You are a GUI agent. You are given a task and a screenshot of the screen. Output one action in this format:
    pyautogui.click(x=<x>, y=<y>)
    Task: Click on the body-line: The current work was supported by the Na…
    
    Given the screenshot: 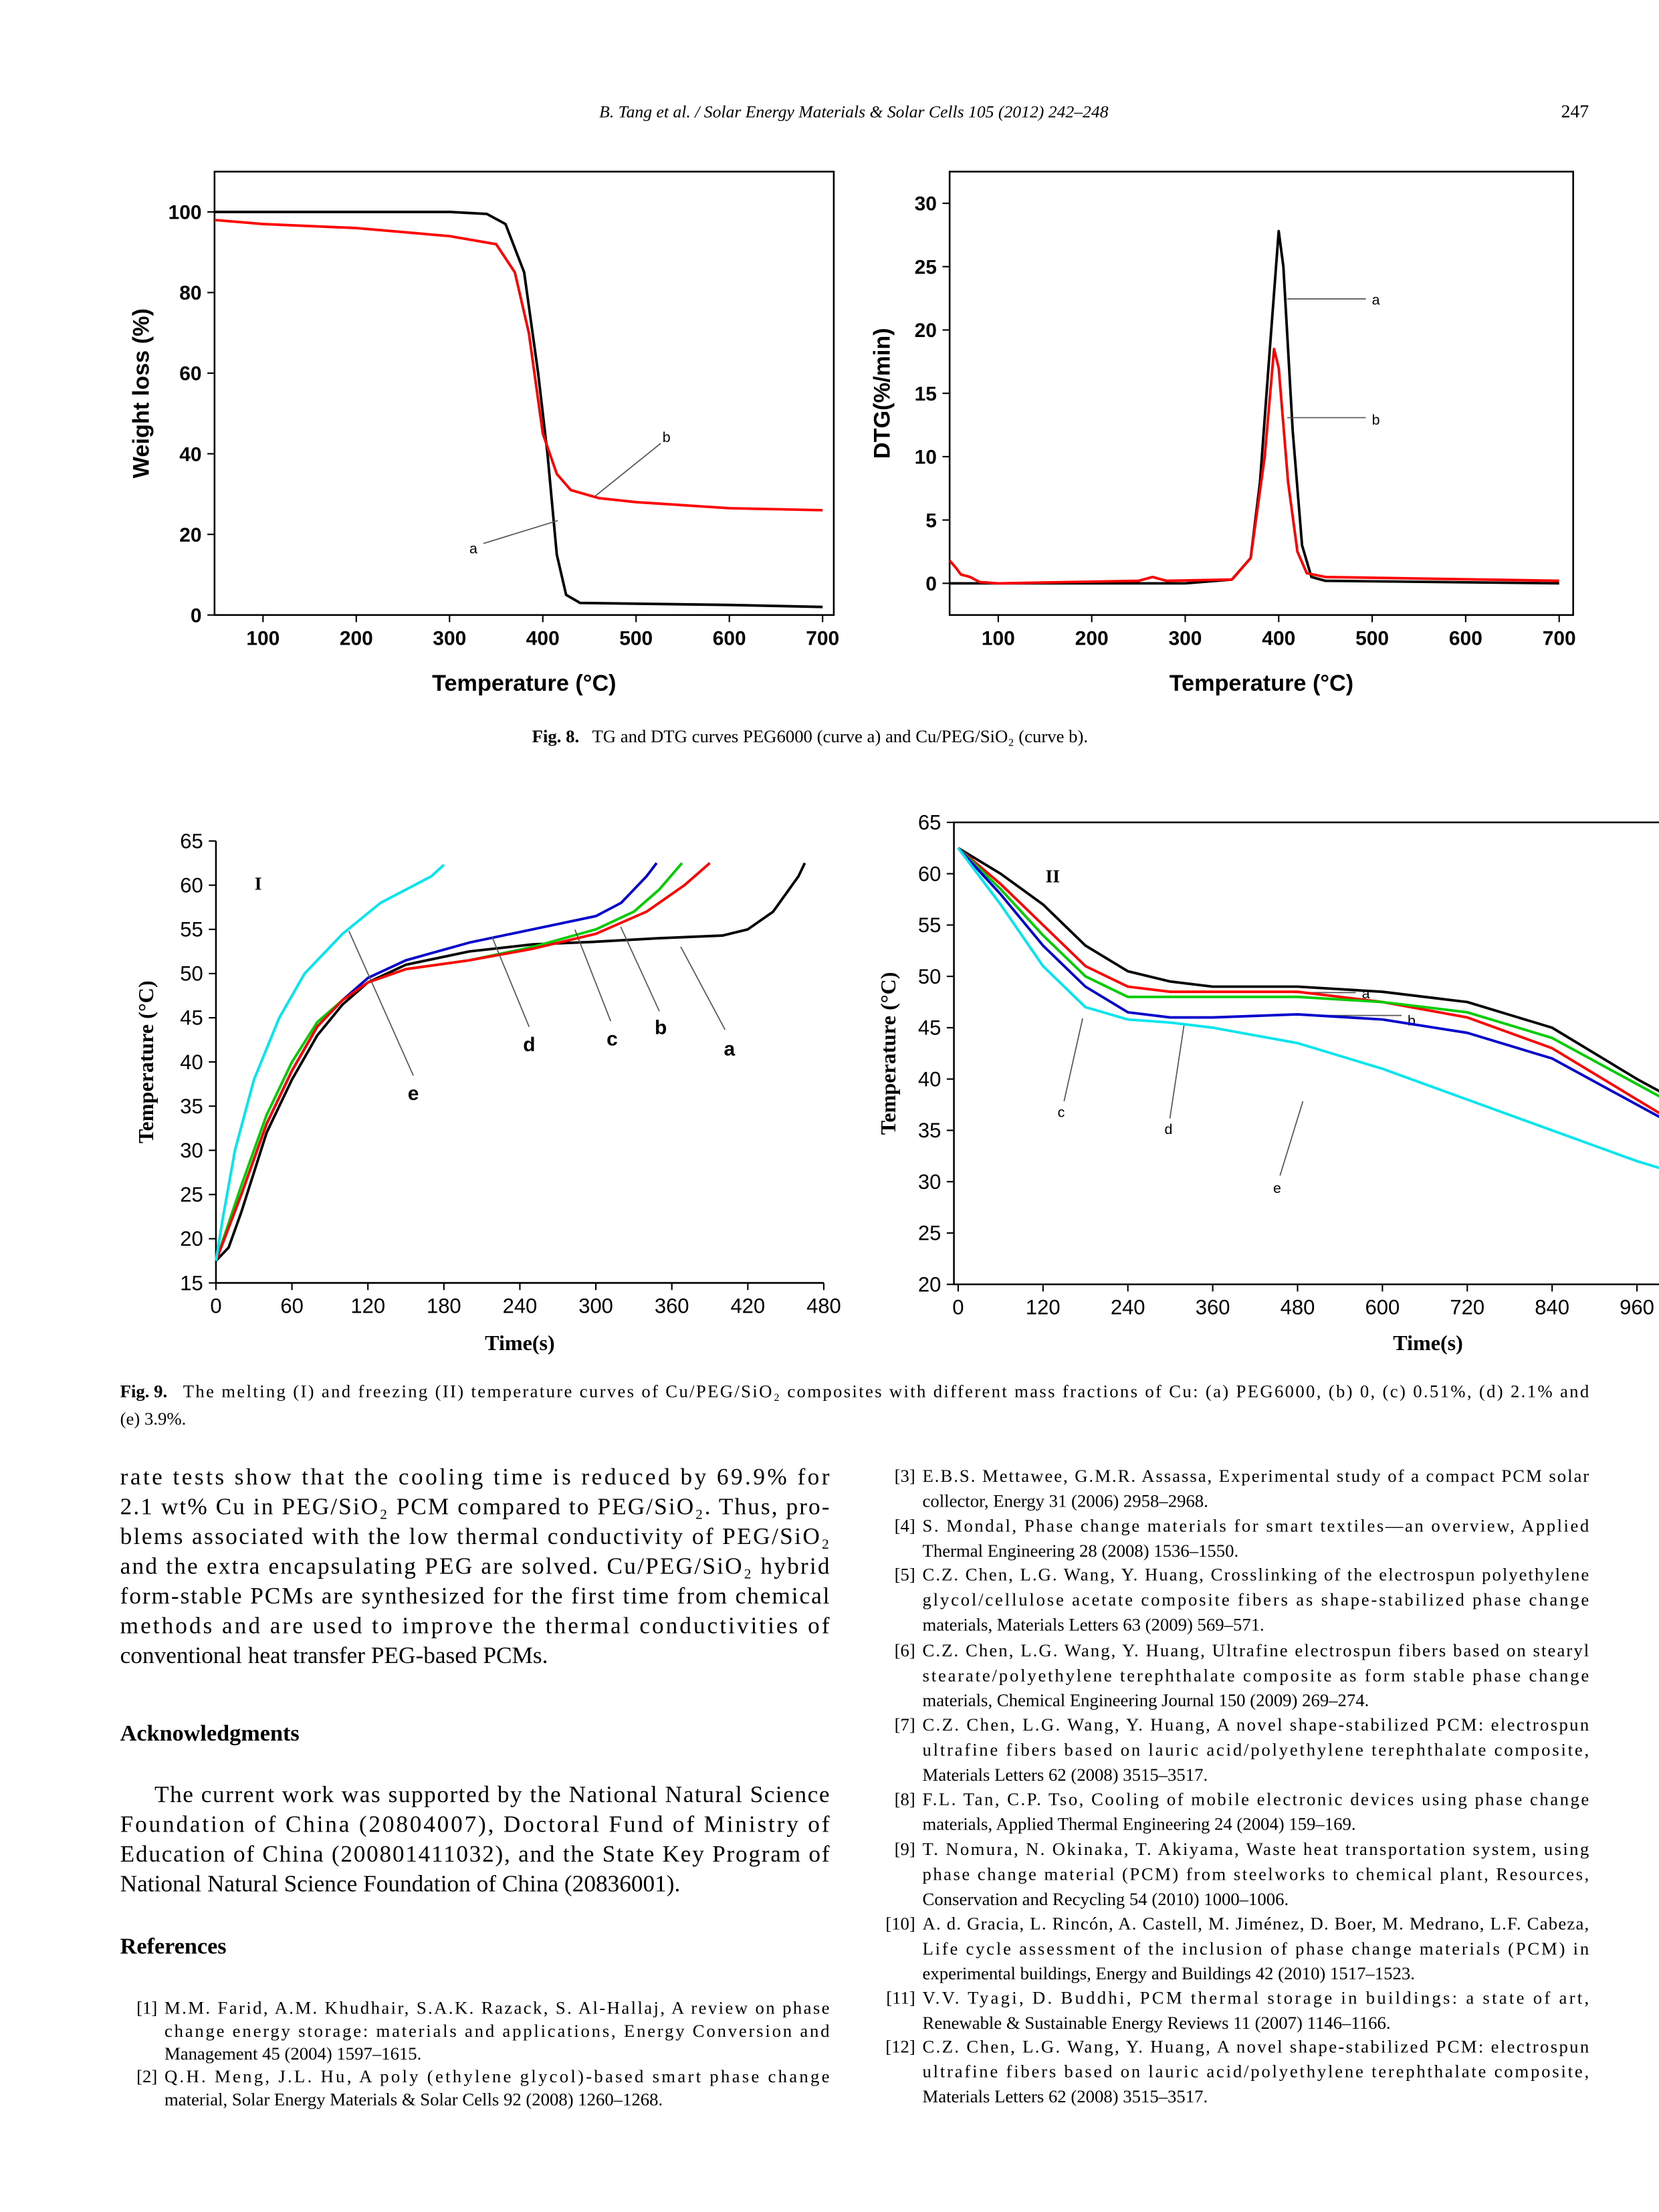 What is the action you would take?
    pyautogui.click(x=492, y=1794)
    